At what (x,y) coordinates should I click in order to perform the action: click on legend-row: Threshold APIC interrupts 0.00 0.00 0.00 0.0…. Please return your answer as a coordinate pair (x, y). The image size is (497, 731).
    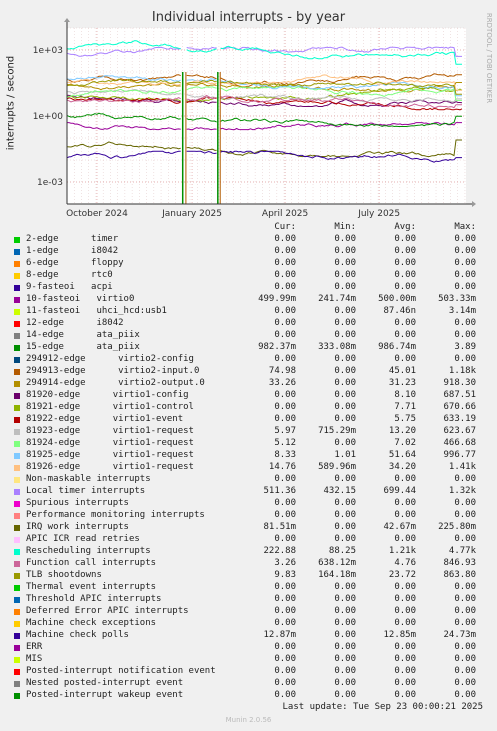
    Looking at the image, I should click on (248, 600).